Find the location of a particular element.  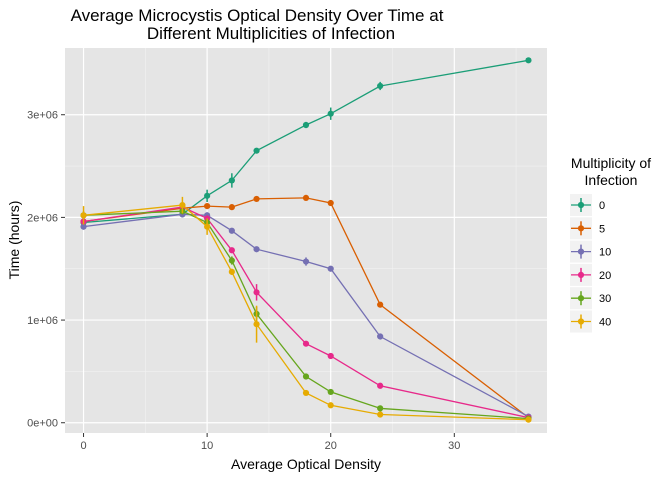

legend-label: 5 is located at coordinates (602, 229).